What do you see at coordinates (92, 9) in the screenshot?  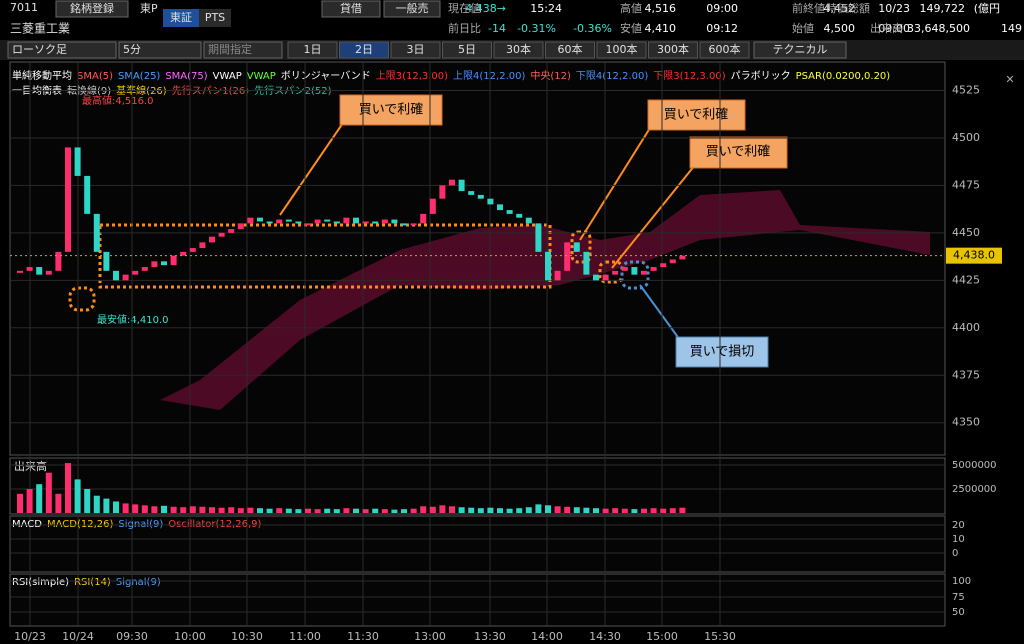 I see `register-button` at bounding box center [92, 9].